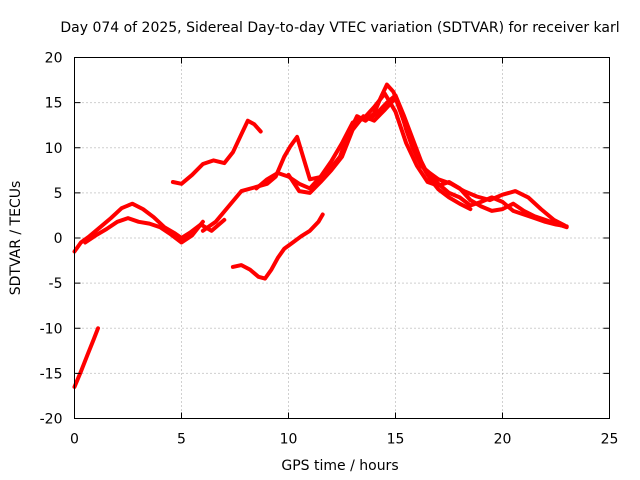  Describe the element at coordinates (144, 230) in the screenshot. I see `series-line-arc-left-hump-b` at that location.